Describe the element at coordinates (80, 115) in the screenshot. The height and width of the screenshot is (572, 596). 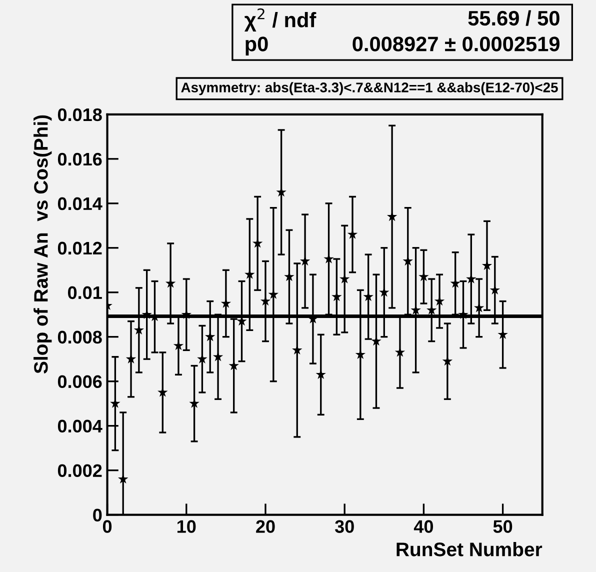
I see `y-tick-label: 0.018` at that location.